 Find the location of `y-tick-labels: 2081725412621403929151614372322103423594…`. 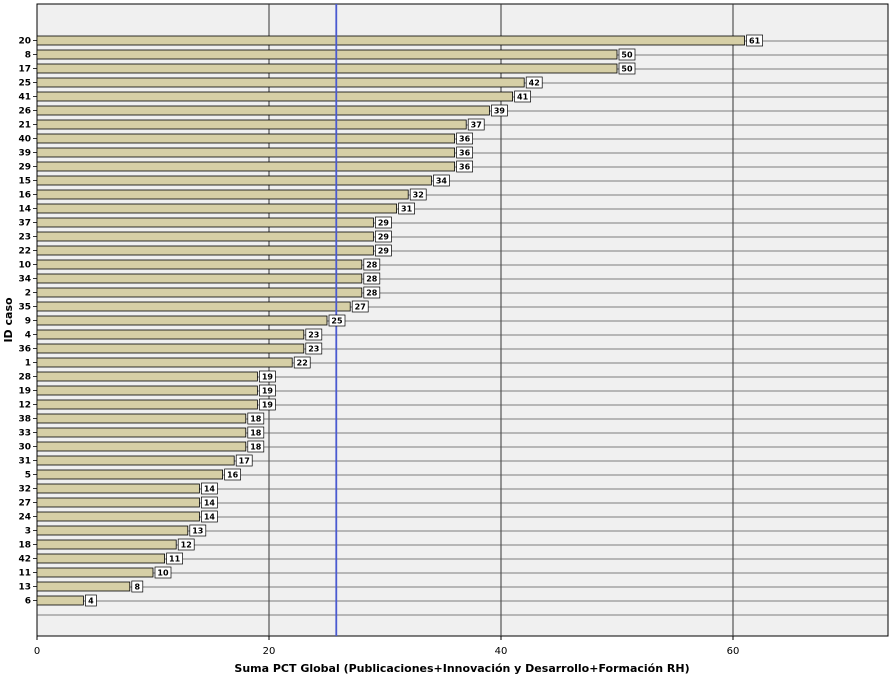

y-tick-labels: 2081725412621403929151614372322103423594… is located at coordinates (27, 322).